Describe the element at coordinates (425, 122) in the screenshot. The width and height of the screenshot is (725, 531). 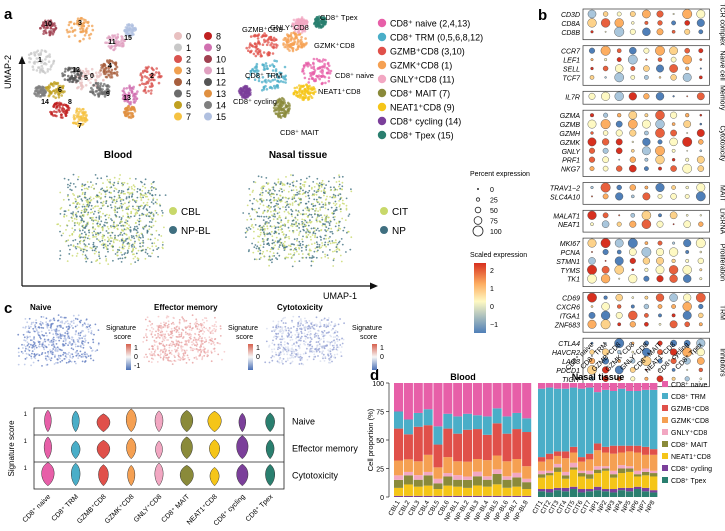
I see `celltype-legend-label: CD8⁺ cycling (14)` at that location.